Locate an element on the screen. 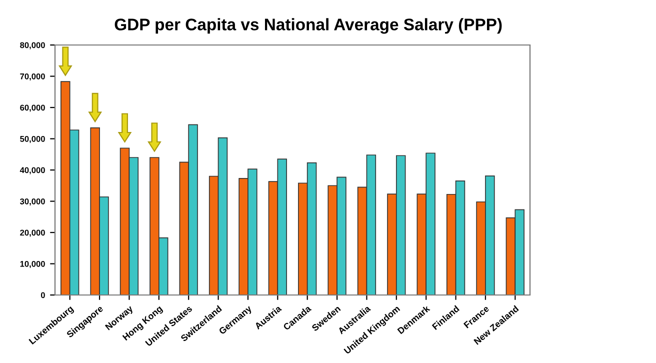 This screenshot has height=363, width=656. y-tick-label: 70,000 is located at coordinates (32, 77).